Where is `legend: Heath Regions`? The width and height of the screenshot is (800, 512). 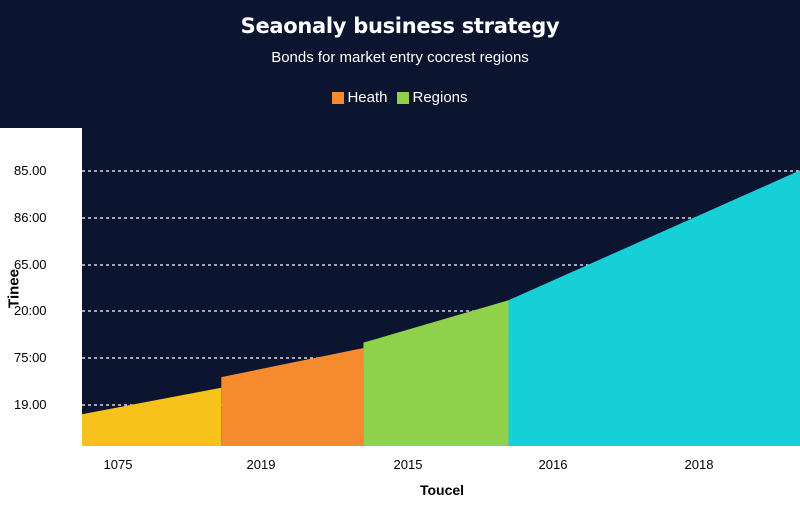 legend: Heath Regions is located at coordinates (400, 97).